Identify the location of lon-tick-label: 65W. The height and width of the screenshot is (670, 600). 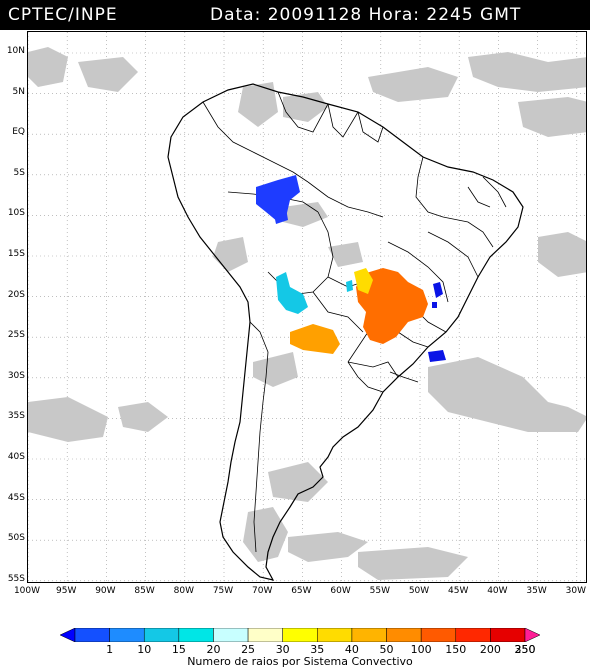
(301, 591).